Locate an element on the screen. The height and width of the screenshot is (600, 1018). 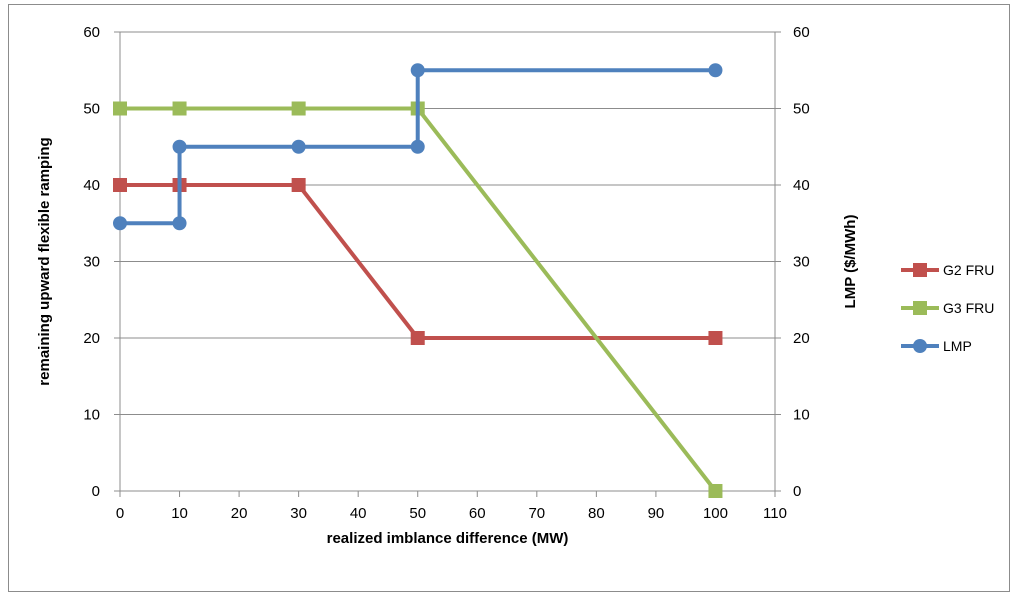
y-axis-title-right: LMP ($/MWh) is located at coordinates (850, 262).